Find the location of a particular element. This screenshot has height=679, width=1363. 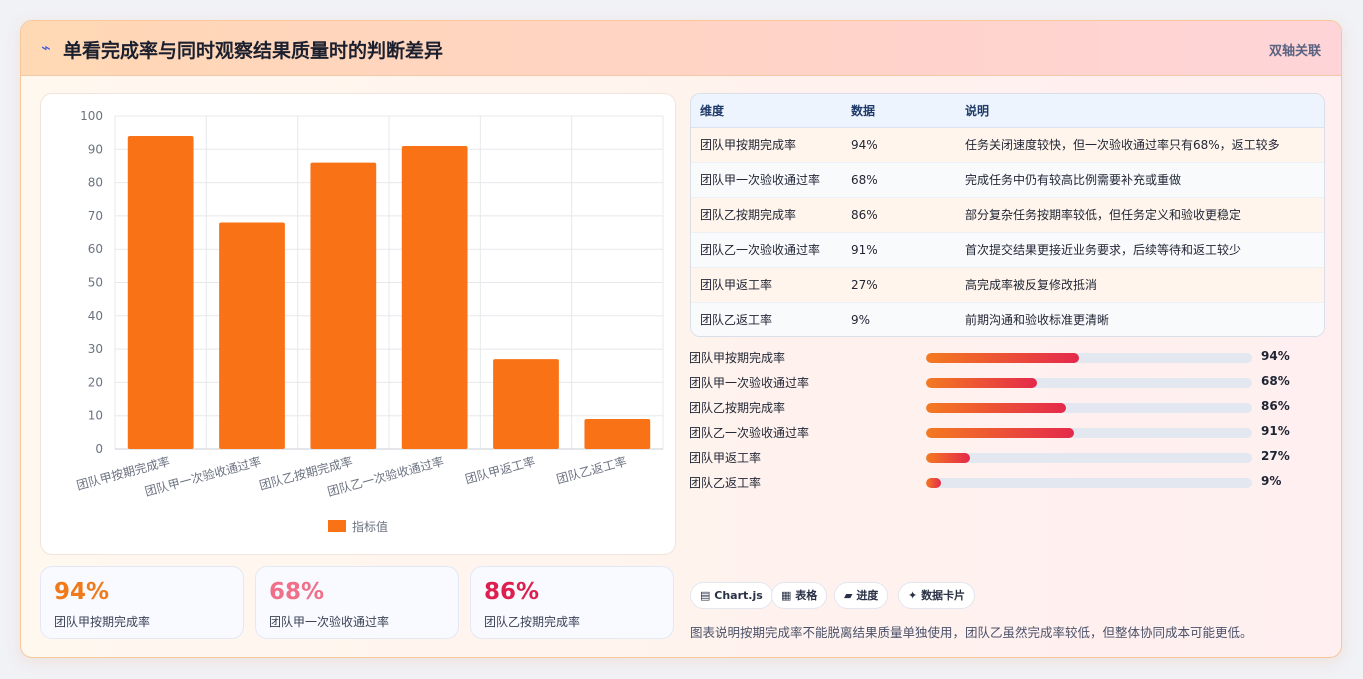

progress-label: 团队甲按期完成率 is located at coordinates (737, 358).